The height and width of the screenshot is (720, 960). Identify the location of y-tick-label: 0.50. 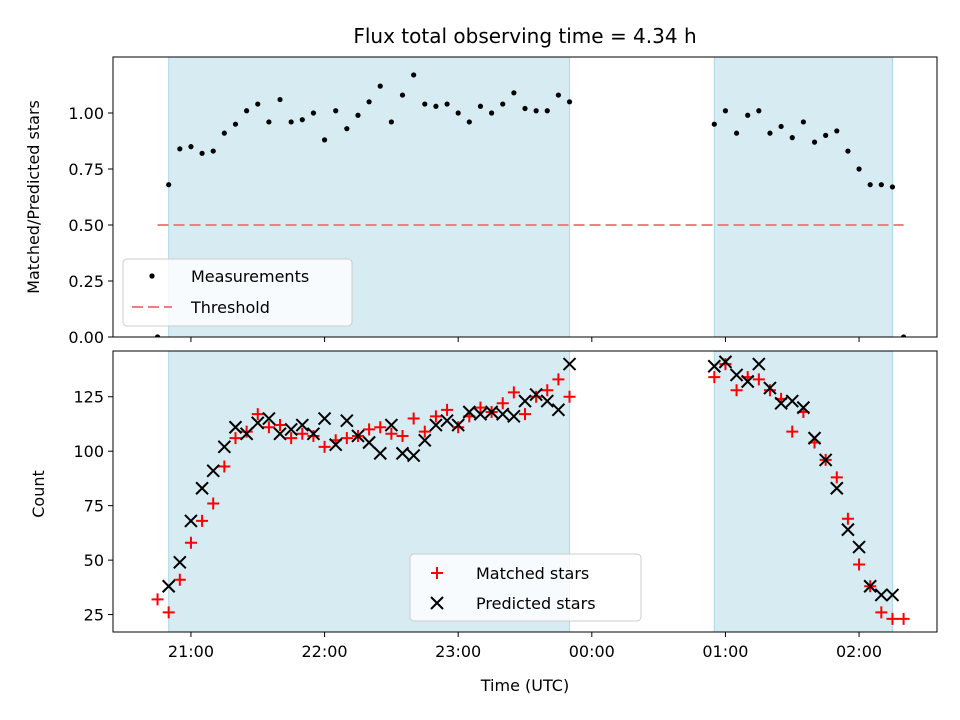
(86, 225).